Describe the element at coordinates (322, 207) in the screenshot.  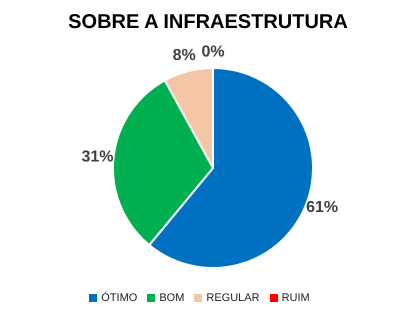
I see `data-label: 61%` at that location.